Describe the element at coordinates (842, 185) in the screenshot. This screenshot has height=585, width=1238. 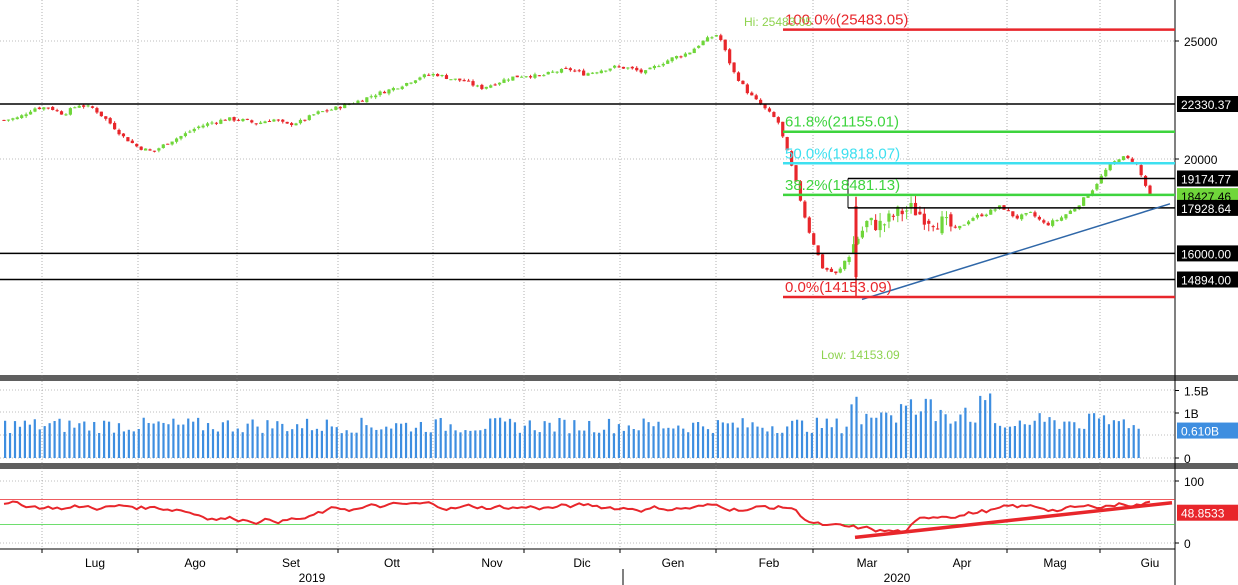
I see `fib-level-label: 38.2%(18481.13)` at that location.